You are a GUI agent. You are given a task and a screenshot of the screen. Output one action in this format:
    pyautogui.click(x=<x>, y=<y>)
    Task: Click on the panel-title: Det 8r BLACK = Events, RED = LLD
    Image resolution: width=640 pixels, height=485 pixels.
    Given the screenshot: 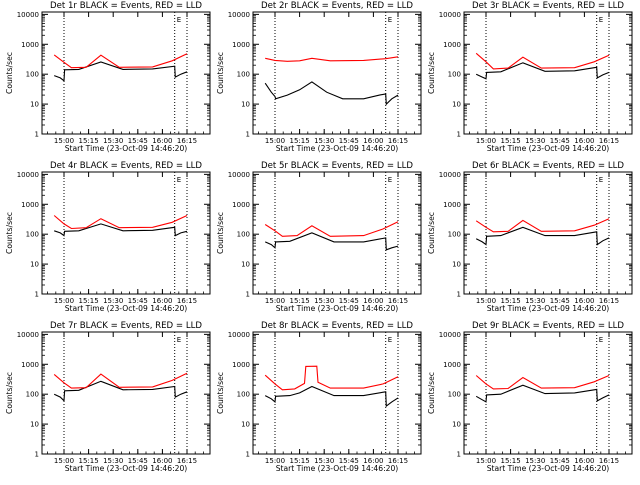 What is the action you would take?
    pyautogui.click(x=337, y=326)
    